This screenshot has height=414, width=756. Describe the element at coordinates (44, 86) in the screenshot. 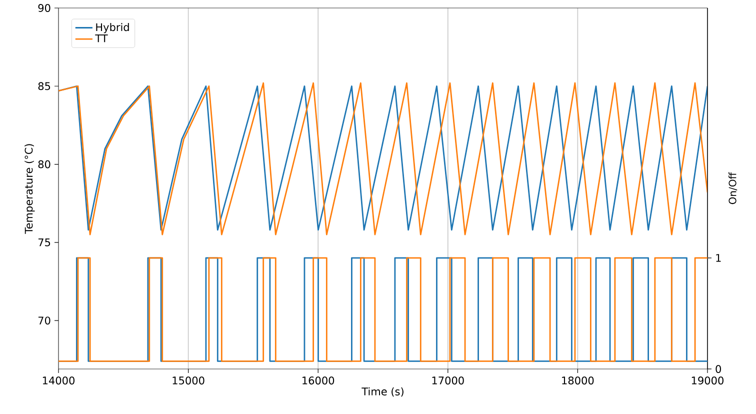

I see `y-tick-label: 85` at that location.